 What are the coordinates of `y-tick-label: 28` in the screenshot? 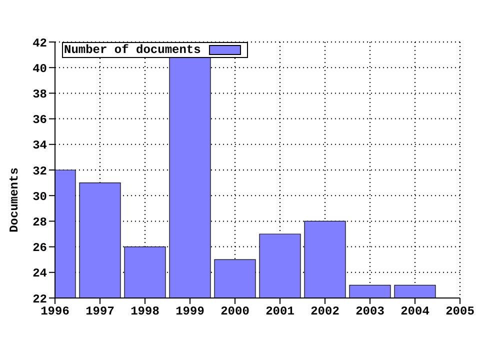 It's located at (39, 222).